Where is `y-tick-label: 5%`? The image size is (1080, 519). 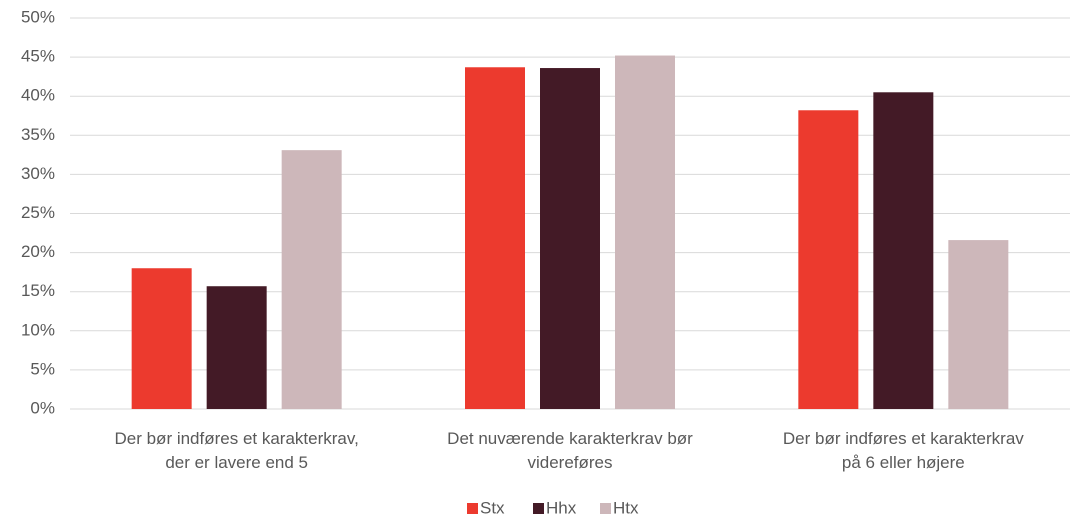
y-tick-label: 5% is located at coordinates (42, 368).